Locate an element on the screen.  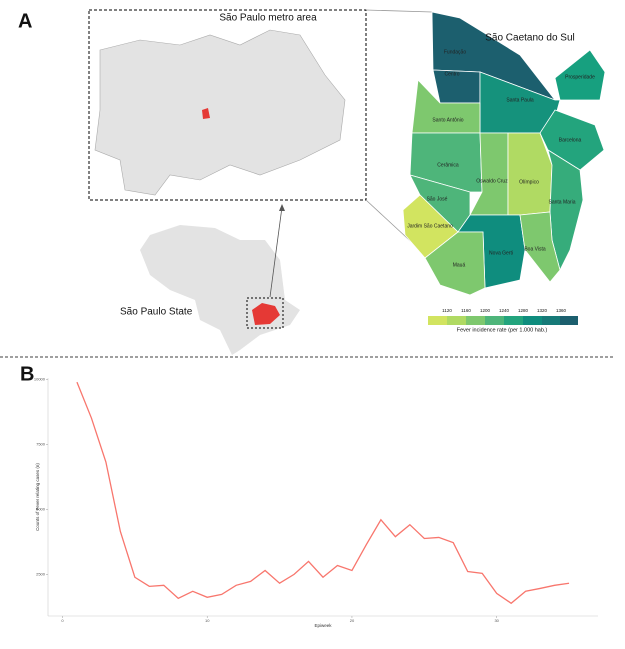
state-label: São Paulo State is located at coordinates (156, 312).